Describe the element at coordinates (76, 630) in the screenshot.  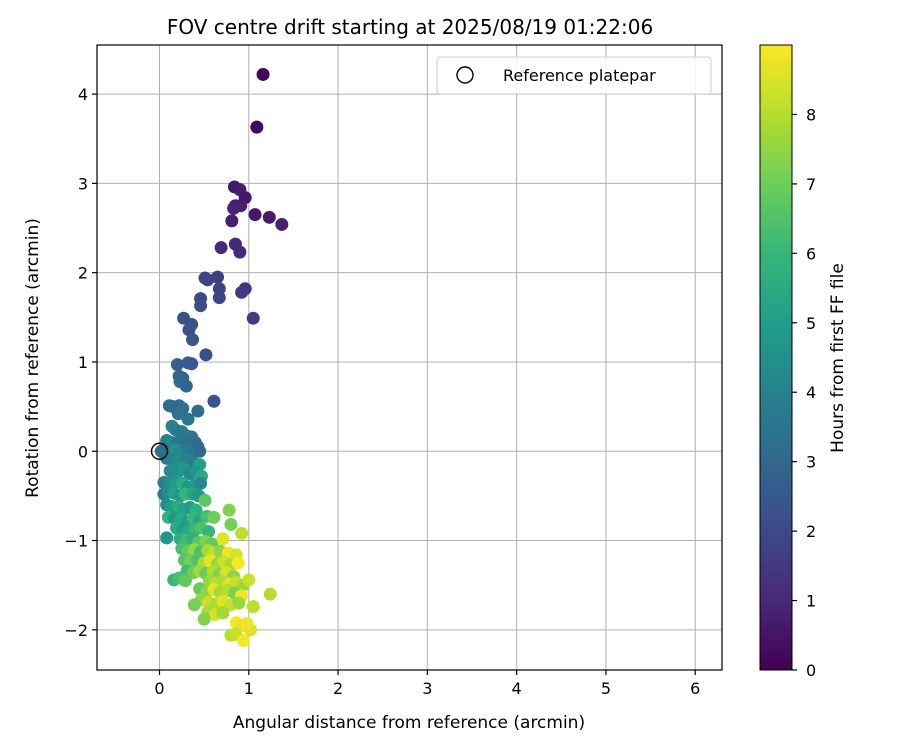
I see `y-tick-label: −2` at that location.